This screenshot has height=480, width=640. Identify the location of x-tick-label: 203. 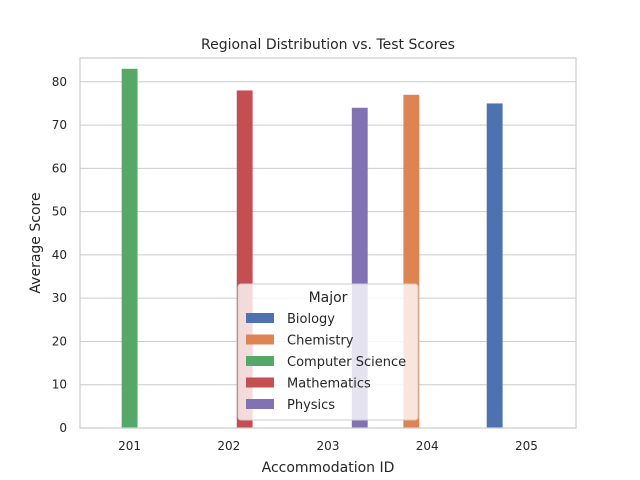
(328, 446).